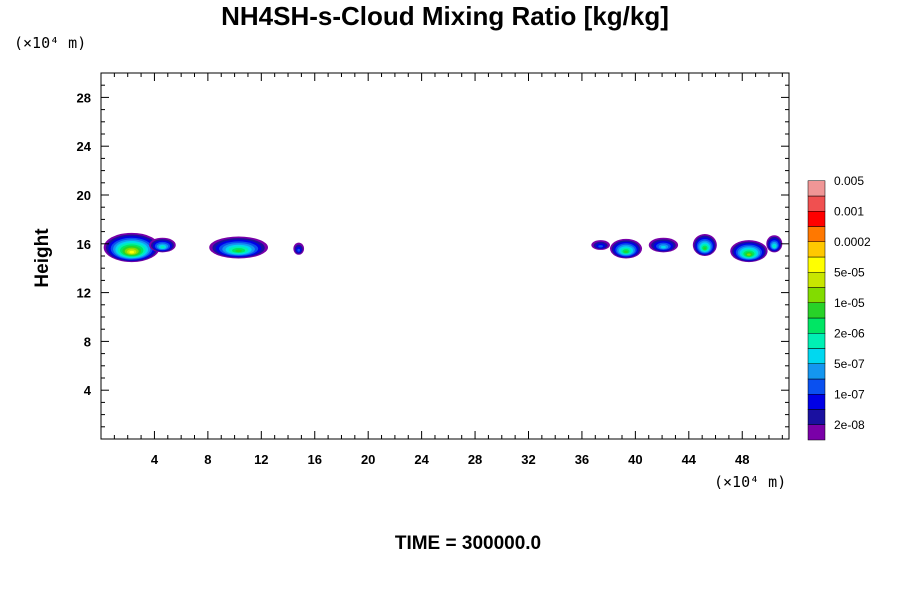 The height and width of the screenshot is (600, 900). What do you see at coordinates (368, 459) in the screenshot?
I see `x-tick-label: 20` at bounding box center [368, 459].